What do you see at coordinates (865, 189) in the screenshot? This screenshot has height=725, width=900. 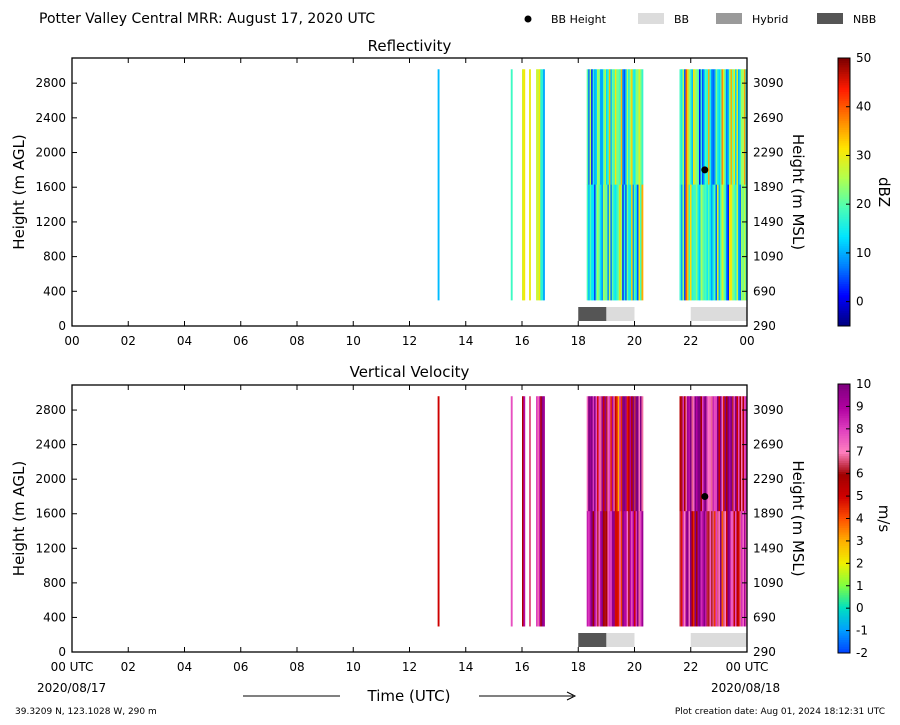 I see `colorbar: 0 10 20 30 40 50 dBZ` at bounding box center [865, 189].